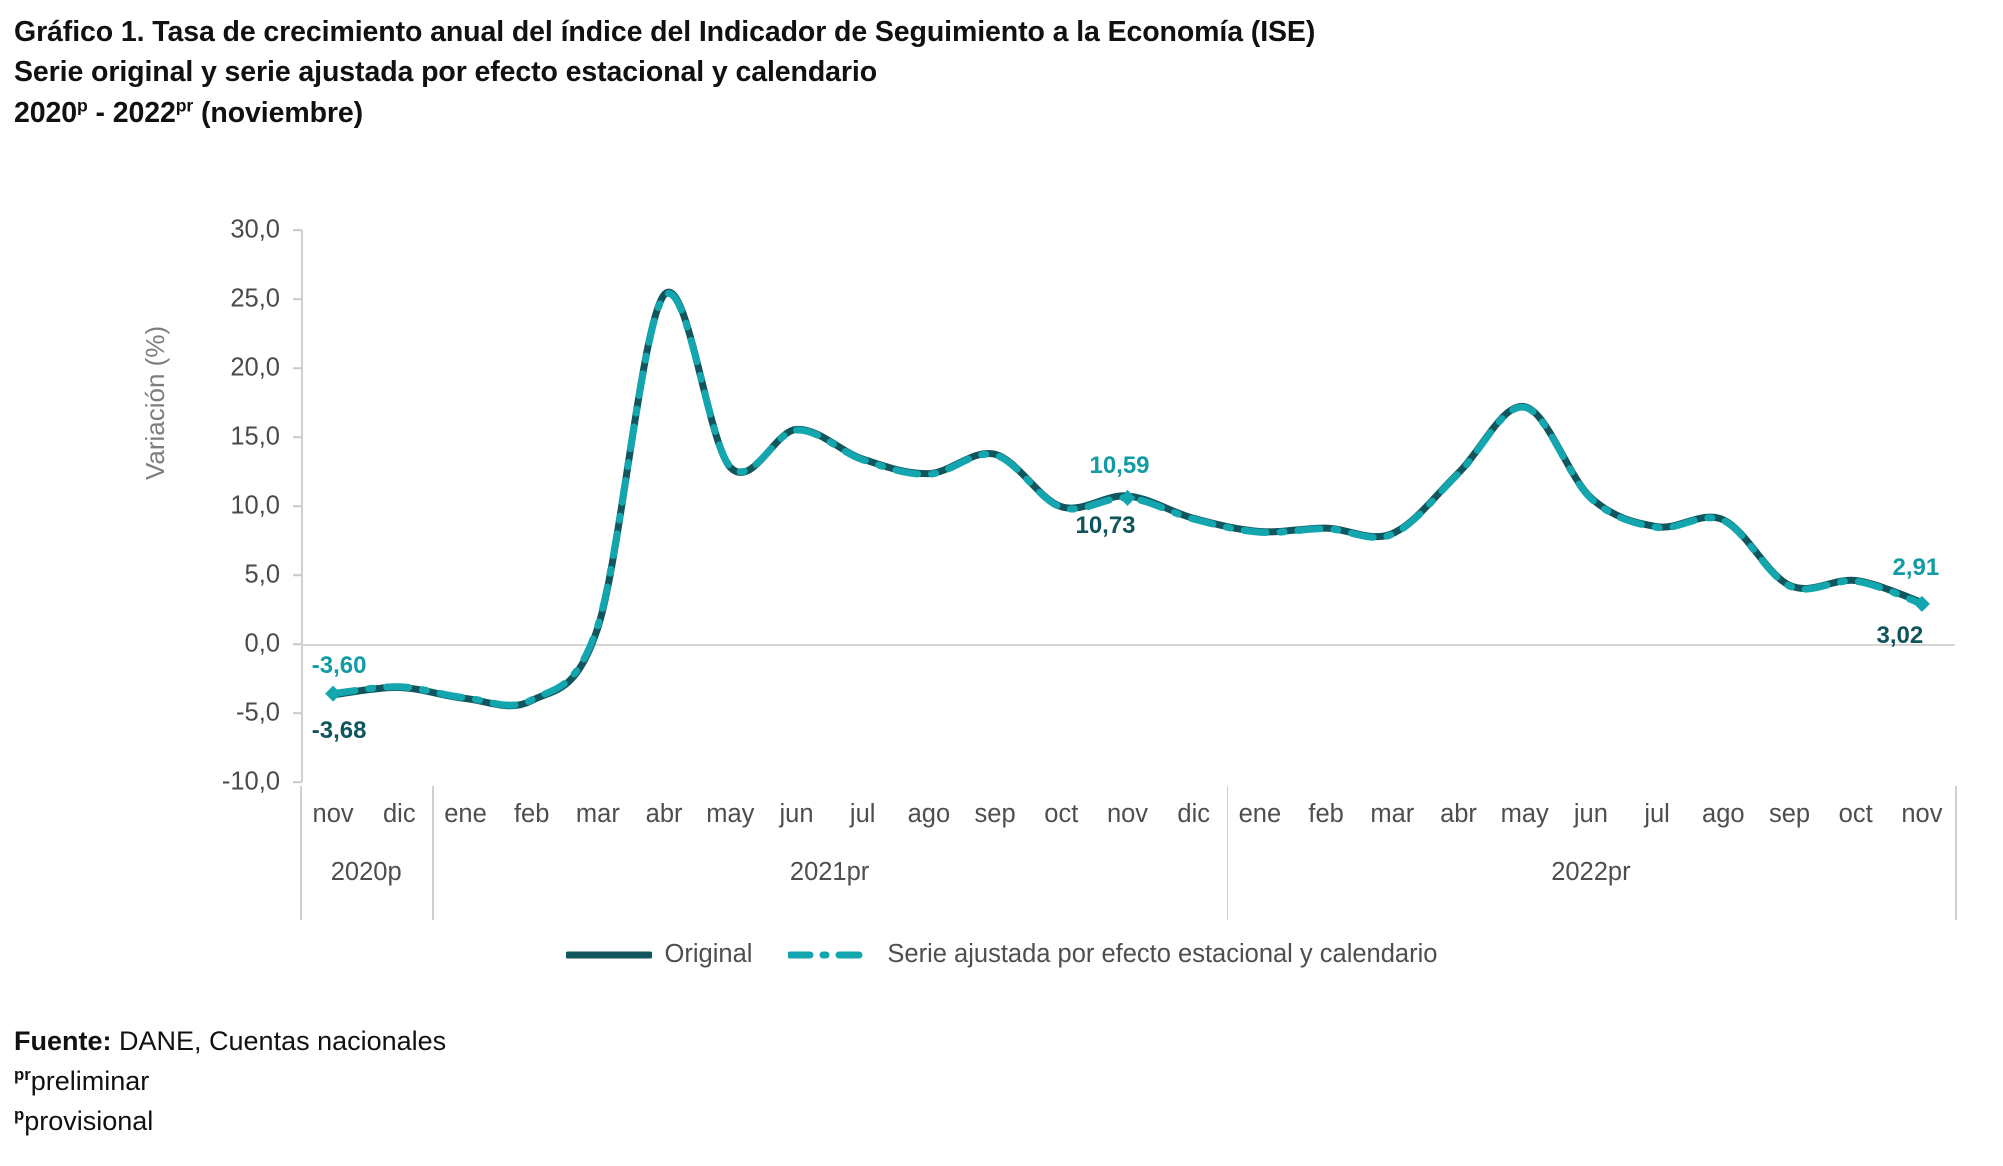  Describe the element at coordinates (89, 1120) in the screenshot. I see `note-provisional-text: provisional` at that location.